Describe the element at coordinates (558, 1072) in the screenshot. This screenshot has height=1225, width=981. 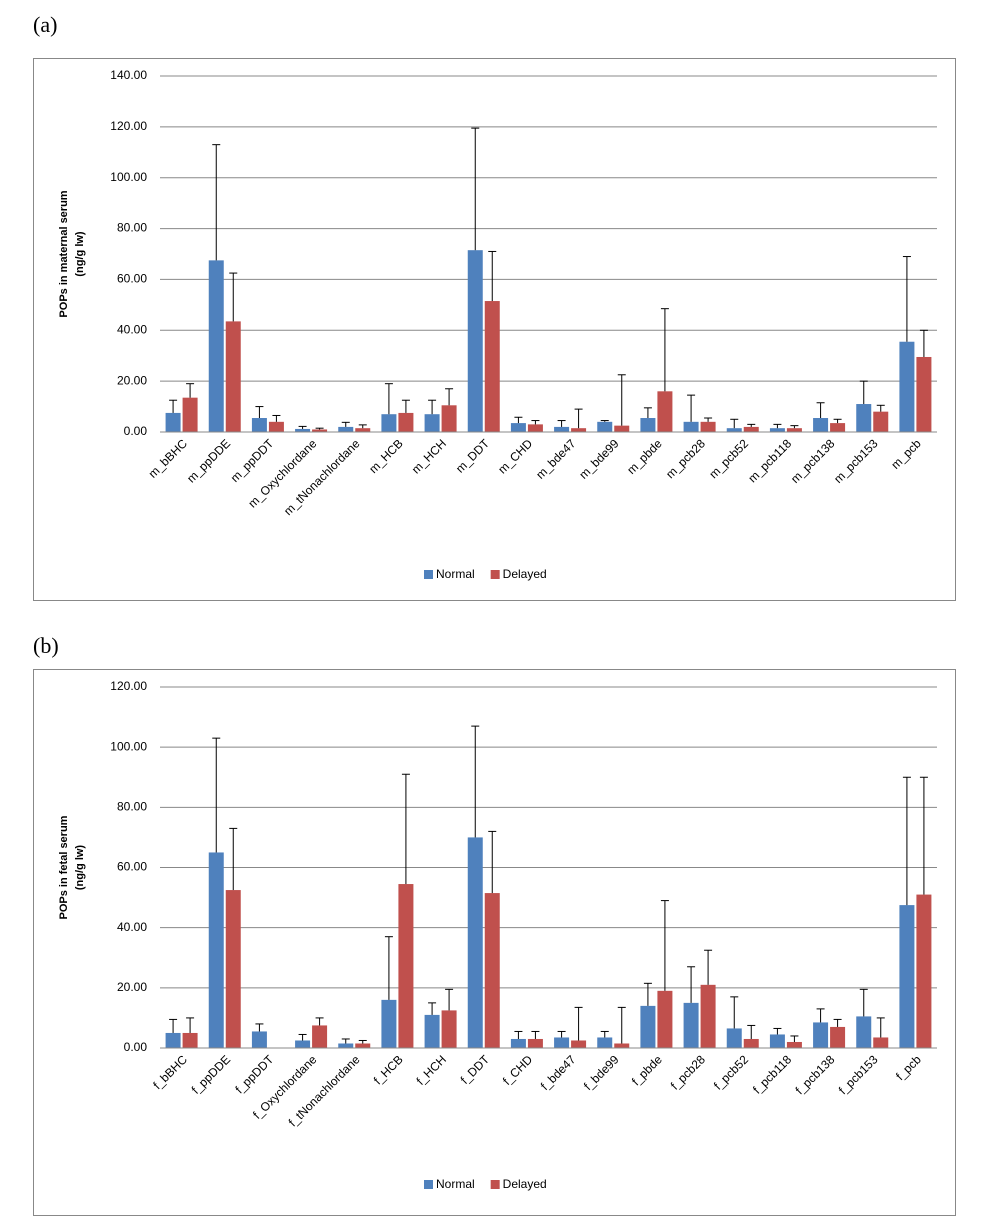
I see `x-tick-label: f_bde47` at that location.